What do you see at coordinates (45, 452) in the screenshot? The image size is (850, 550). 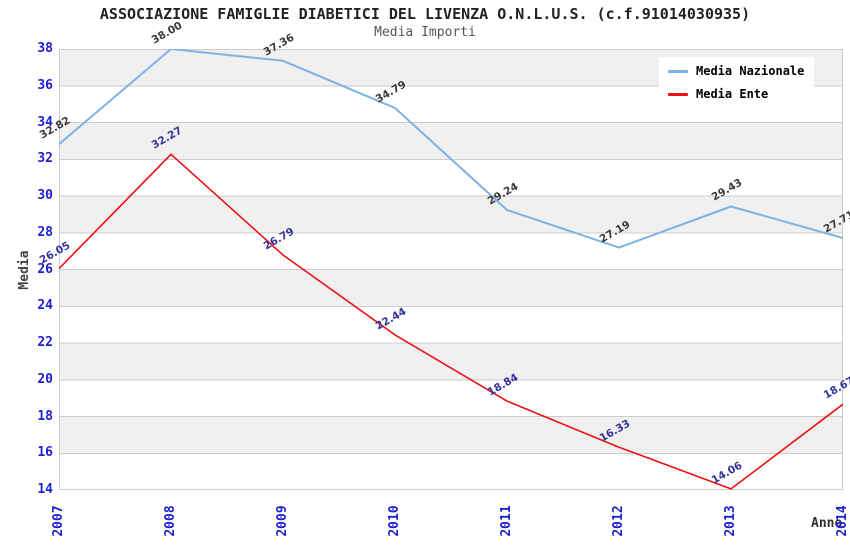 I see `y-tick-label: 16` at bounding box center [45, 452].